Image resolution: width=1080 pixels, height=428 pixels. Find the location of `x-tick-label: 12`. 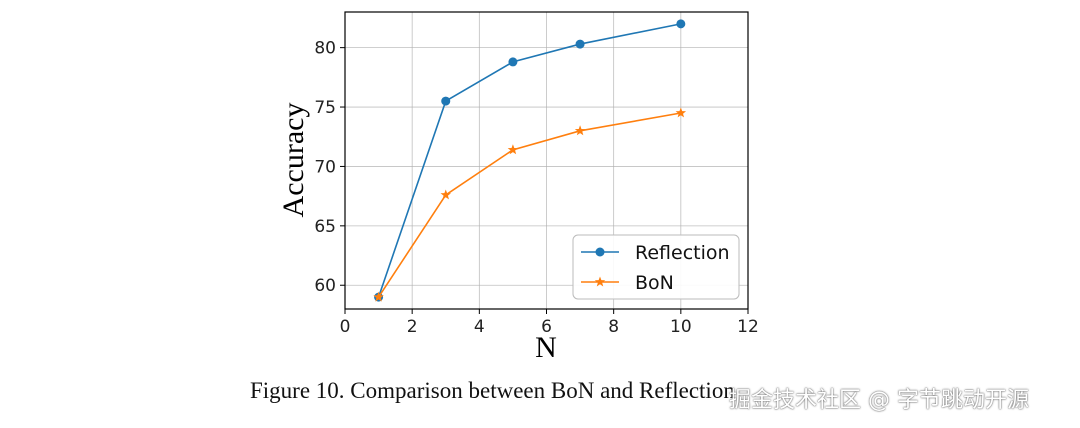

x-tick-label: 12 is located at coordinates (748, 327).